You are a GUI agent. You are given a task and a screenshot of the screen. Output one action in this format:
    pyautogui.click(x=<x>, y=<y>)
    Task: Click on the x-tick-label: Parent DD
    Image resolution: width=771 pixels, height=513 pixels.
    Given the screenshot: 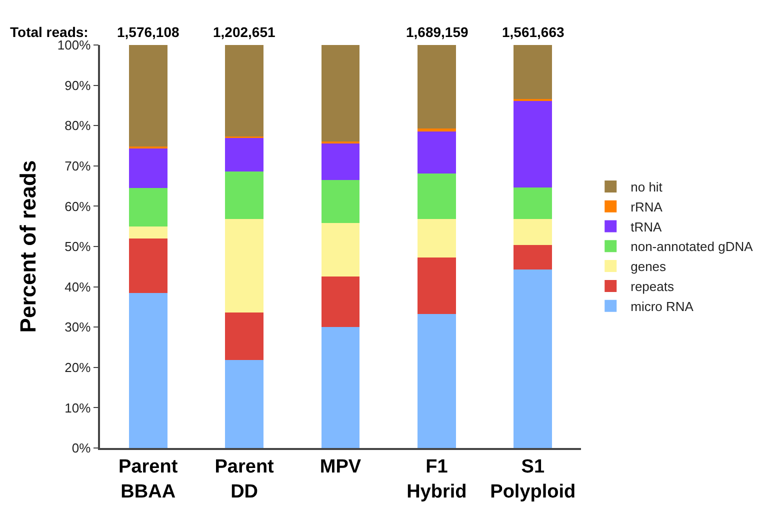 What is the action you would take?
    pyautogui.click(x=244, y=479)
    